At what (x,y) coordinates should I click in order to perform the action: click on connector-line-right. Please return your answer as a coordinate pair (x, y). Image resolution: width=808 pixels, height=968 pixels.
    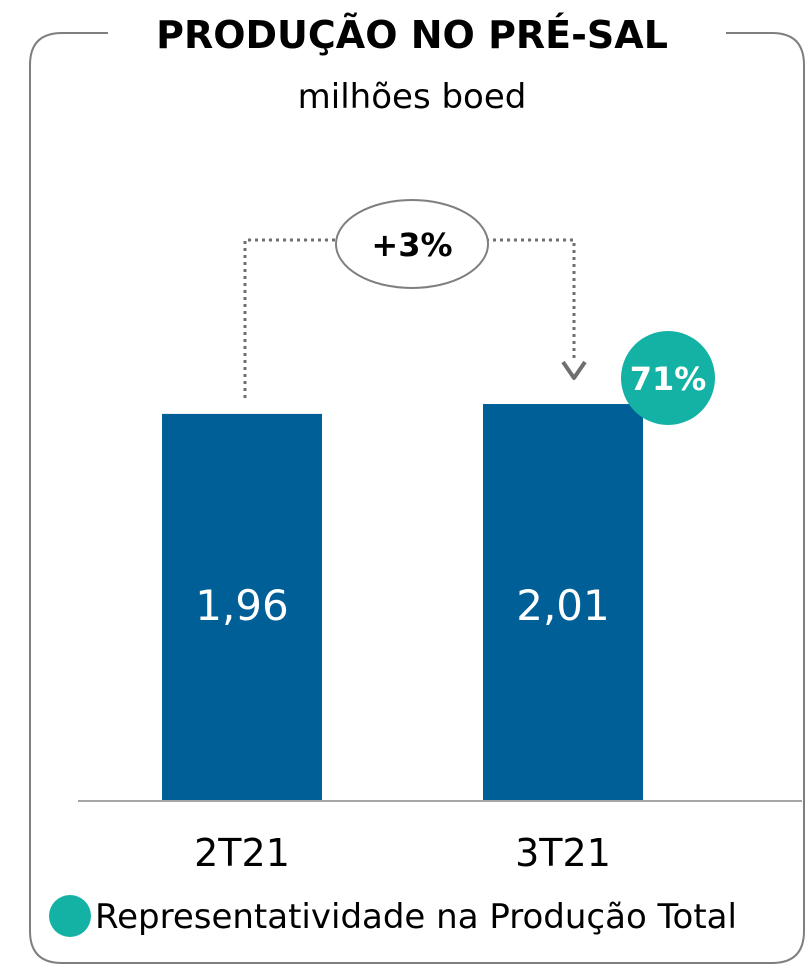
    Looking at the image, I should click on (531, 299).